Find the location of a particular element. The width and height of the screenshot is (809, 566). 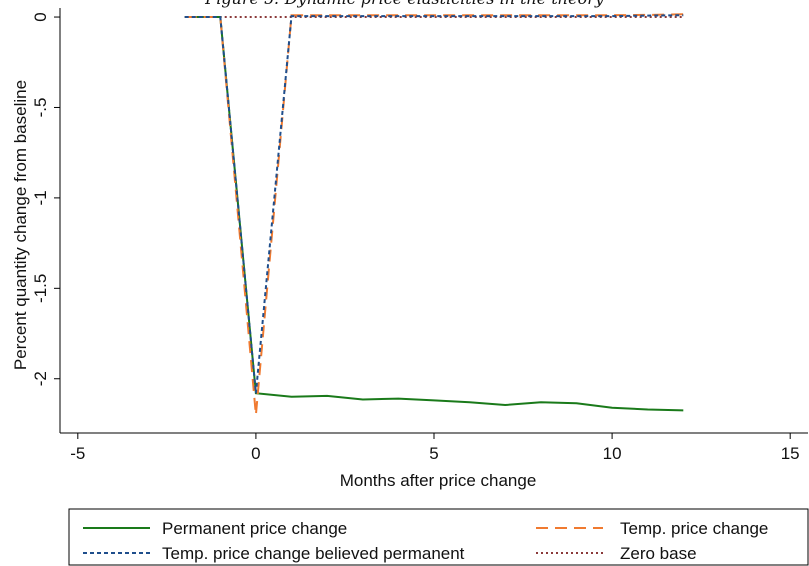

legend-label-1: Temp. price change is located at coordinates (694, 528).